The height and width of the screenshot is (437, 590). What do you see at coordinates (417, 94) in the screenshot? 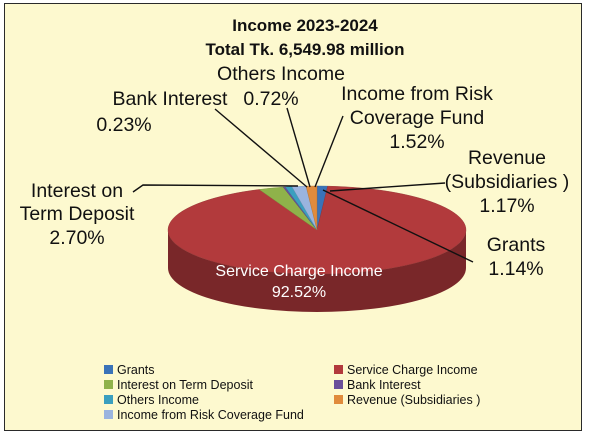
I see `label-risk-fund-line1: Income from Risk` at bounding box center [417, 94].